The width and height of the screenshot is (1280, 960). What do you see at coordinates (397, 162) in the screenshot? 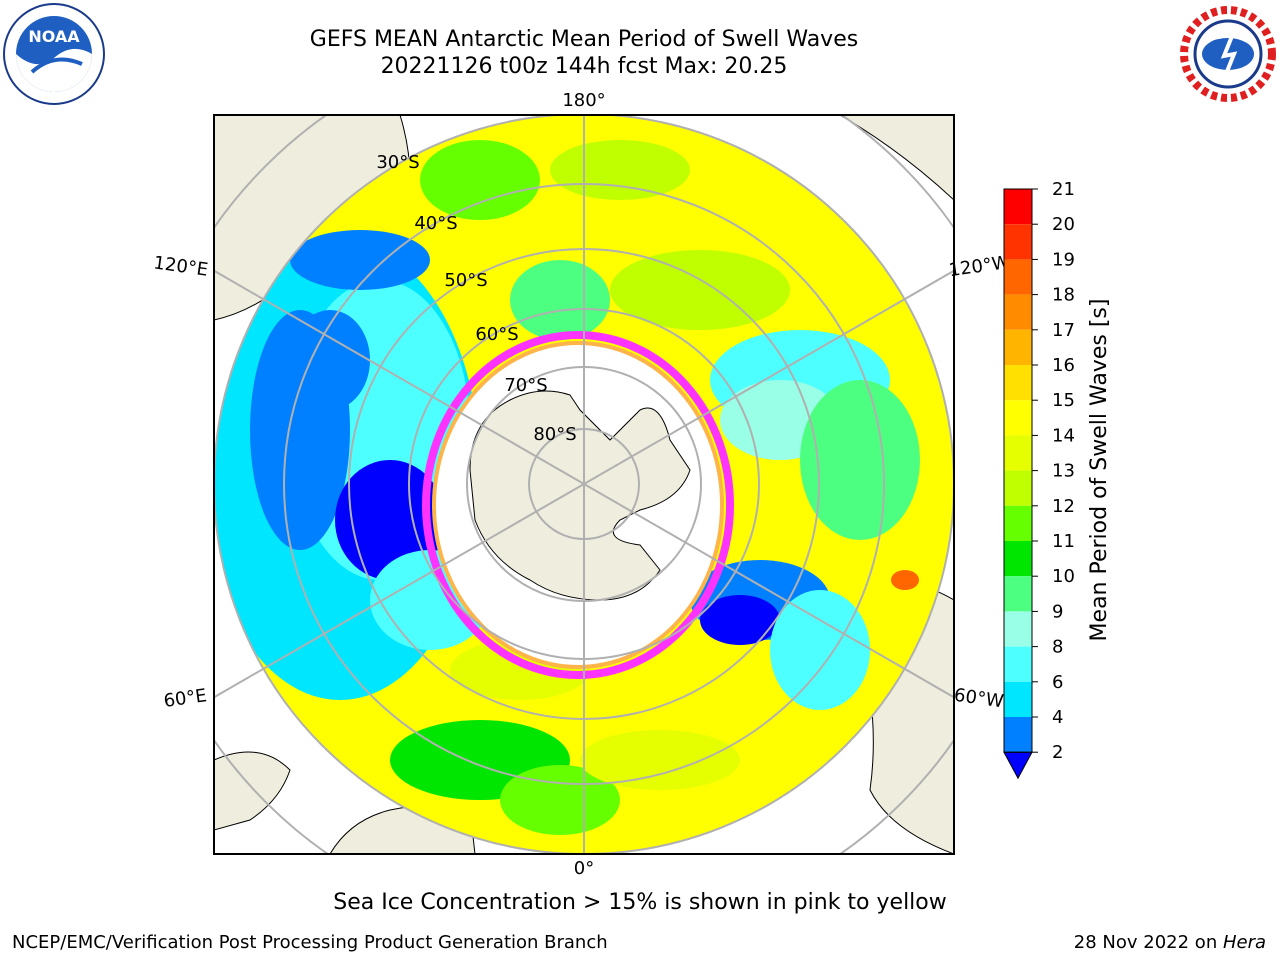
I see `lat-label-30s: 30°S` at bounding box center [397, 162].